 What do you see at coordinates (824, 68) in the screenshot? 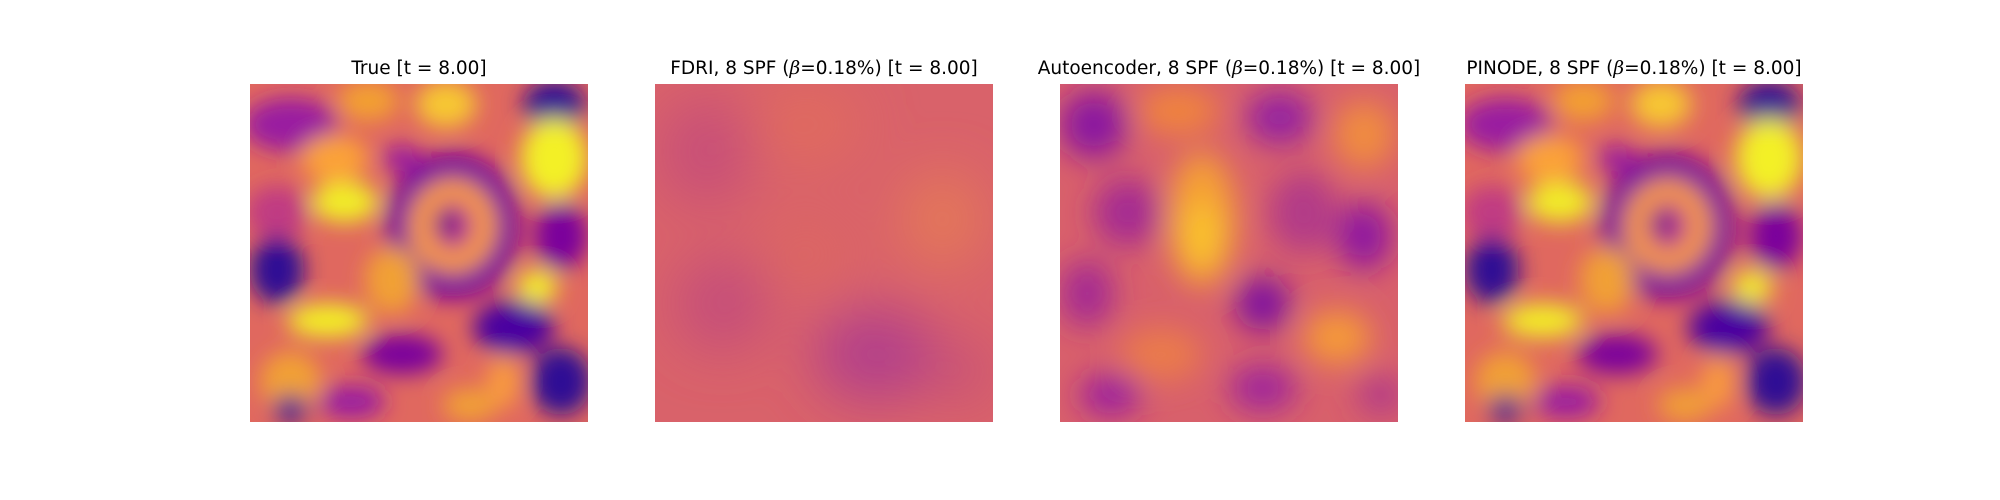
I see `panel-title: FDRI, 8 SPF (β=0.18%) [t = 8.00]` at bounding box center [824, 68].